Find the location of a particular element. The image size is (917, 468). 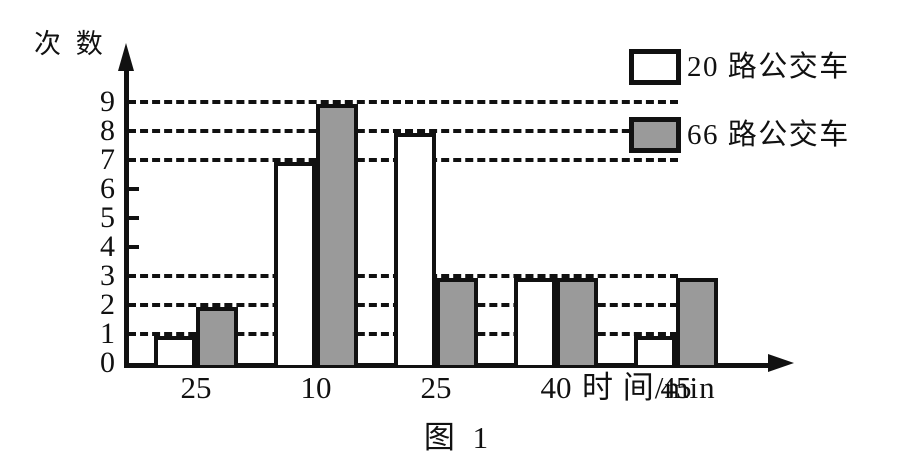

legend-label: 20 路公交车 is located at coordinates (768, 66).